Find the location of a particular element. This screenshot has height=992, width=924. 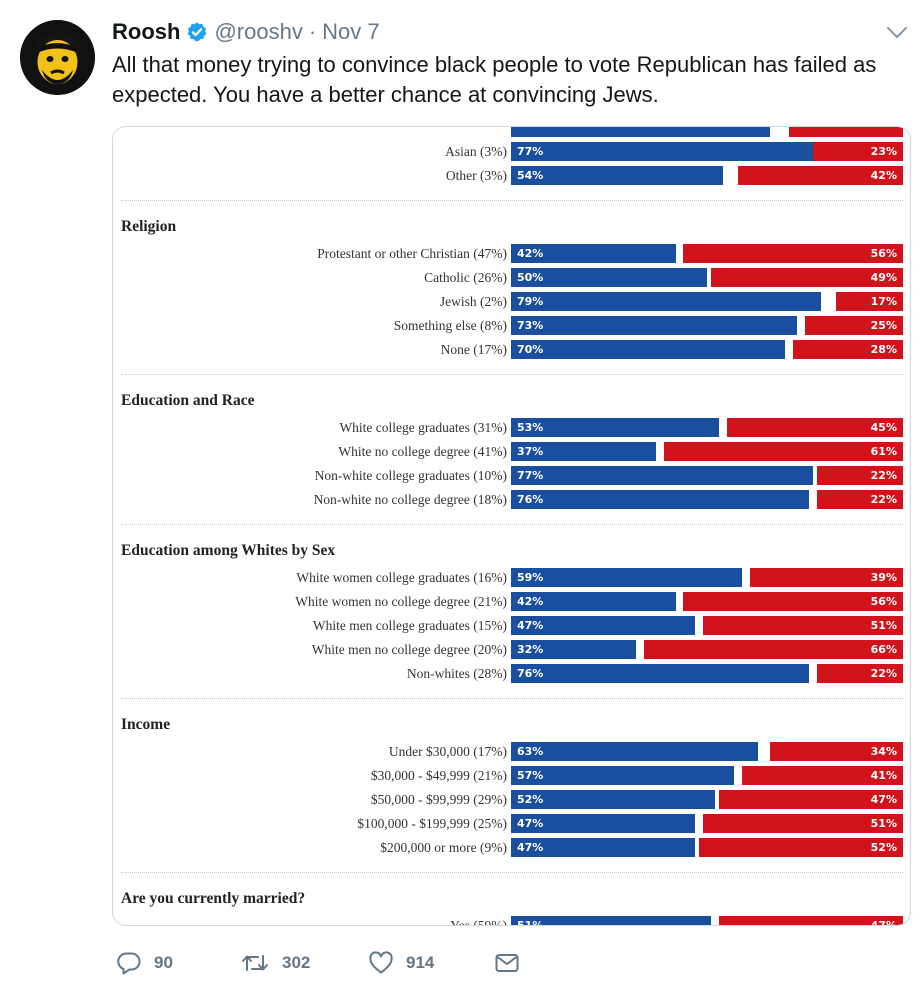

dem-bar: 76% is located at coordinates (660, 499).